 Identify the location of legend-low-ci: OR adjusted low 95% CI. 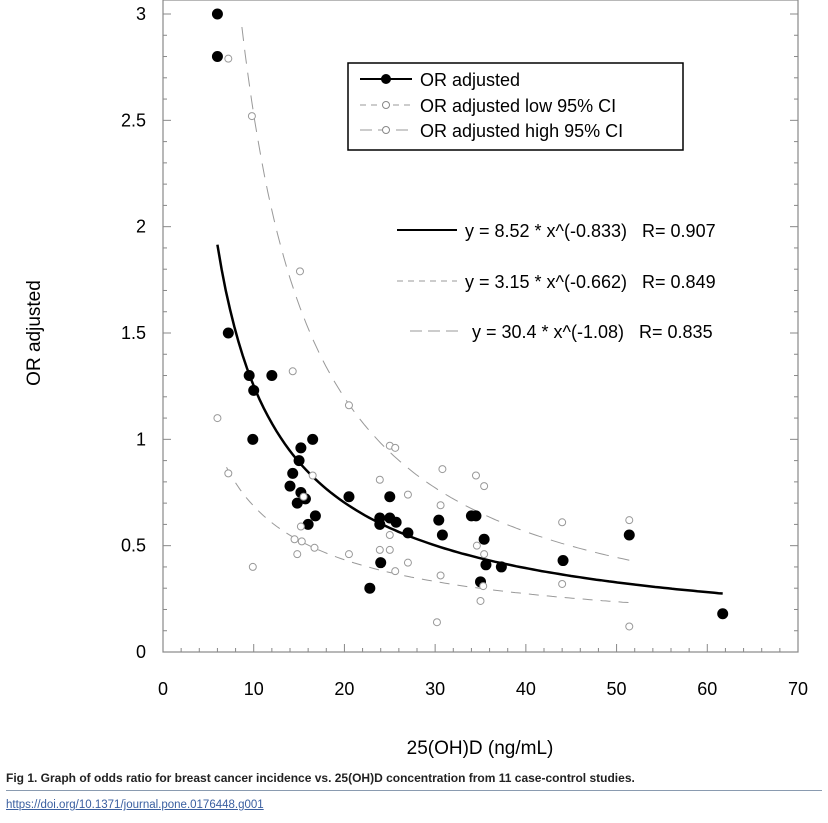
(518, 106).